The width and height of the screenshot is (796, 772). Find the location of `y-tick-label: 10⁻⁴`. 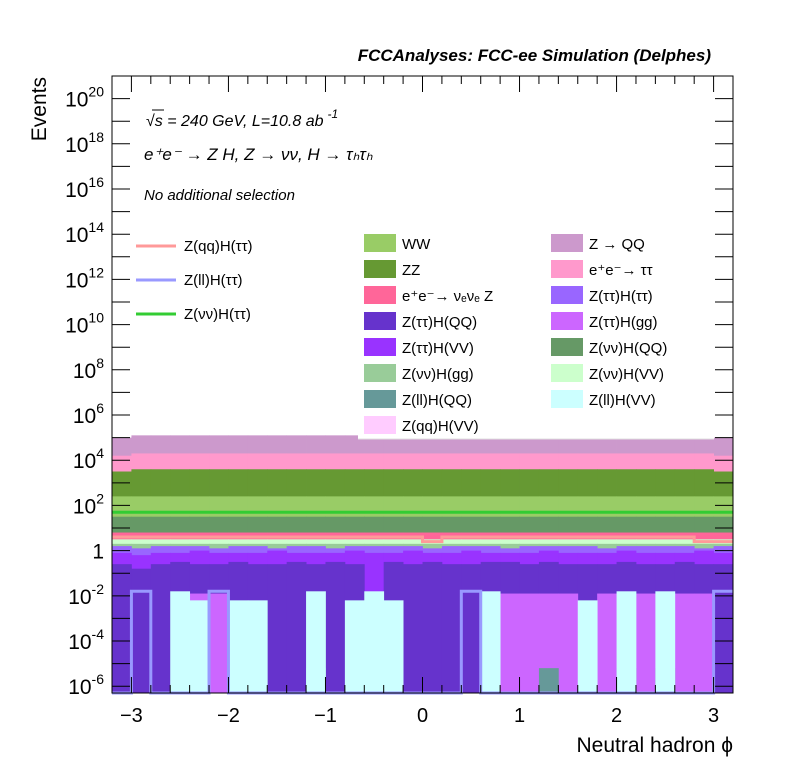

y-tick-label: 10⁻⁴ is located at coordinates (86, 640).